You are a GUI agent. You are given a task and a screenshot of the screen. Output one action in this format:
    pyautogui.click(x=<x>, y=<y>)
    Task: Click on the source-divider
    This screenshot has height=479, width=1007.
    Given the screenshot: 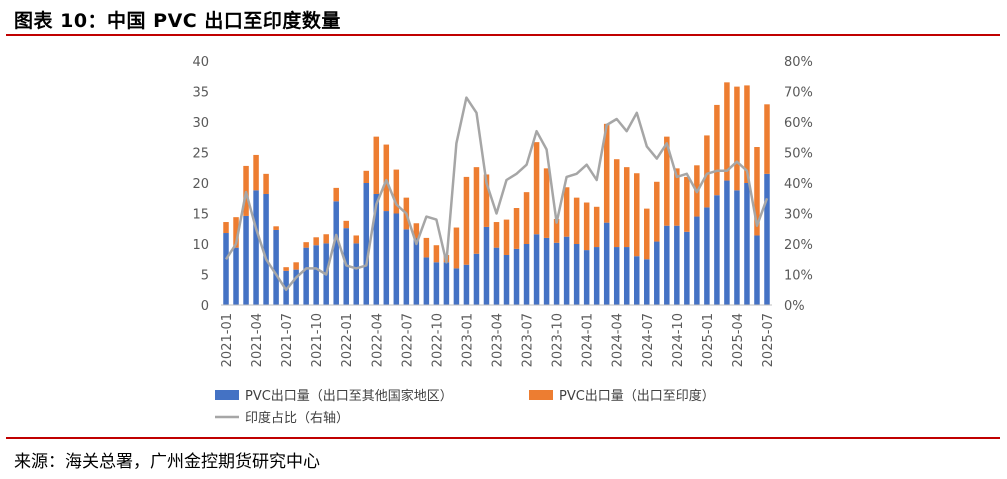 What is the action you would take?
    pyautogui.click(x=503, y=438)
    